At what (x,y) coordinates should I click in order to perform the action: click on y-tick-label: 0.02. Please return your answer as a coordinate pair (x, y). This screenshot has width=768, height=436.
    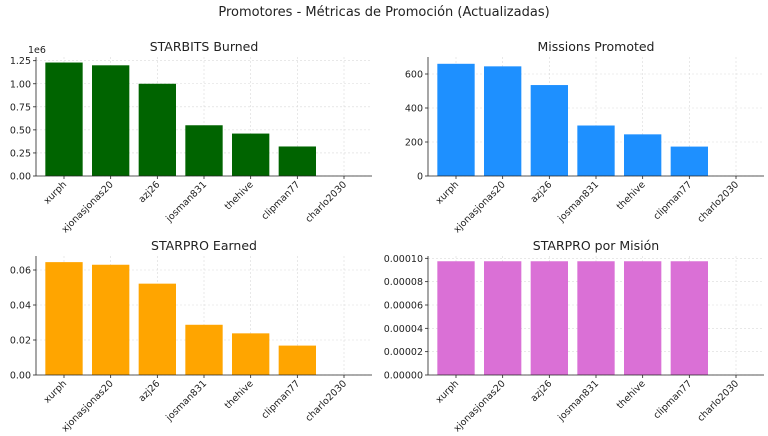
    Looking at the image, I should click on (20, 341).